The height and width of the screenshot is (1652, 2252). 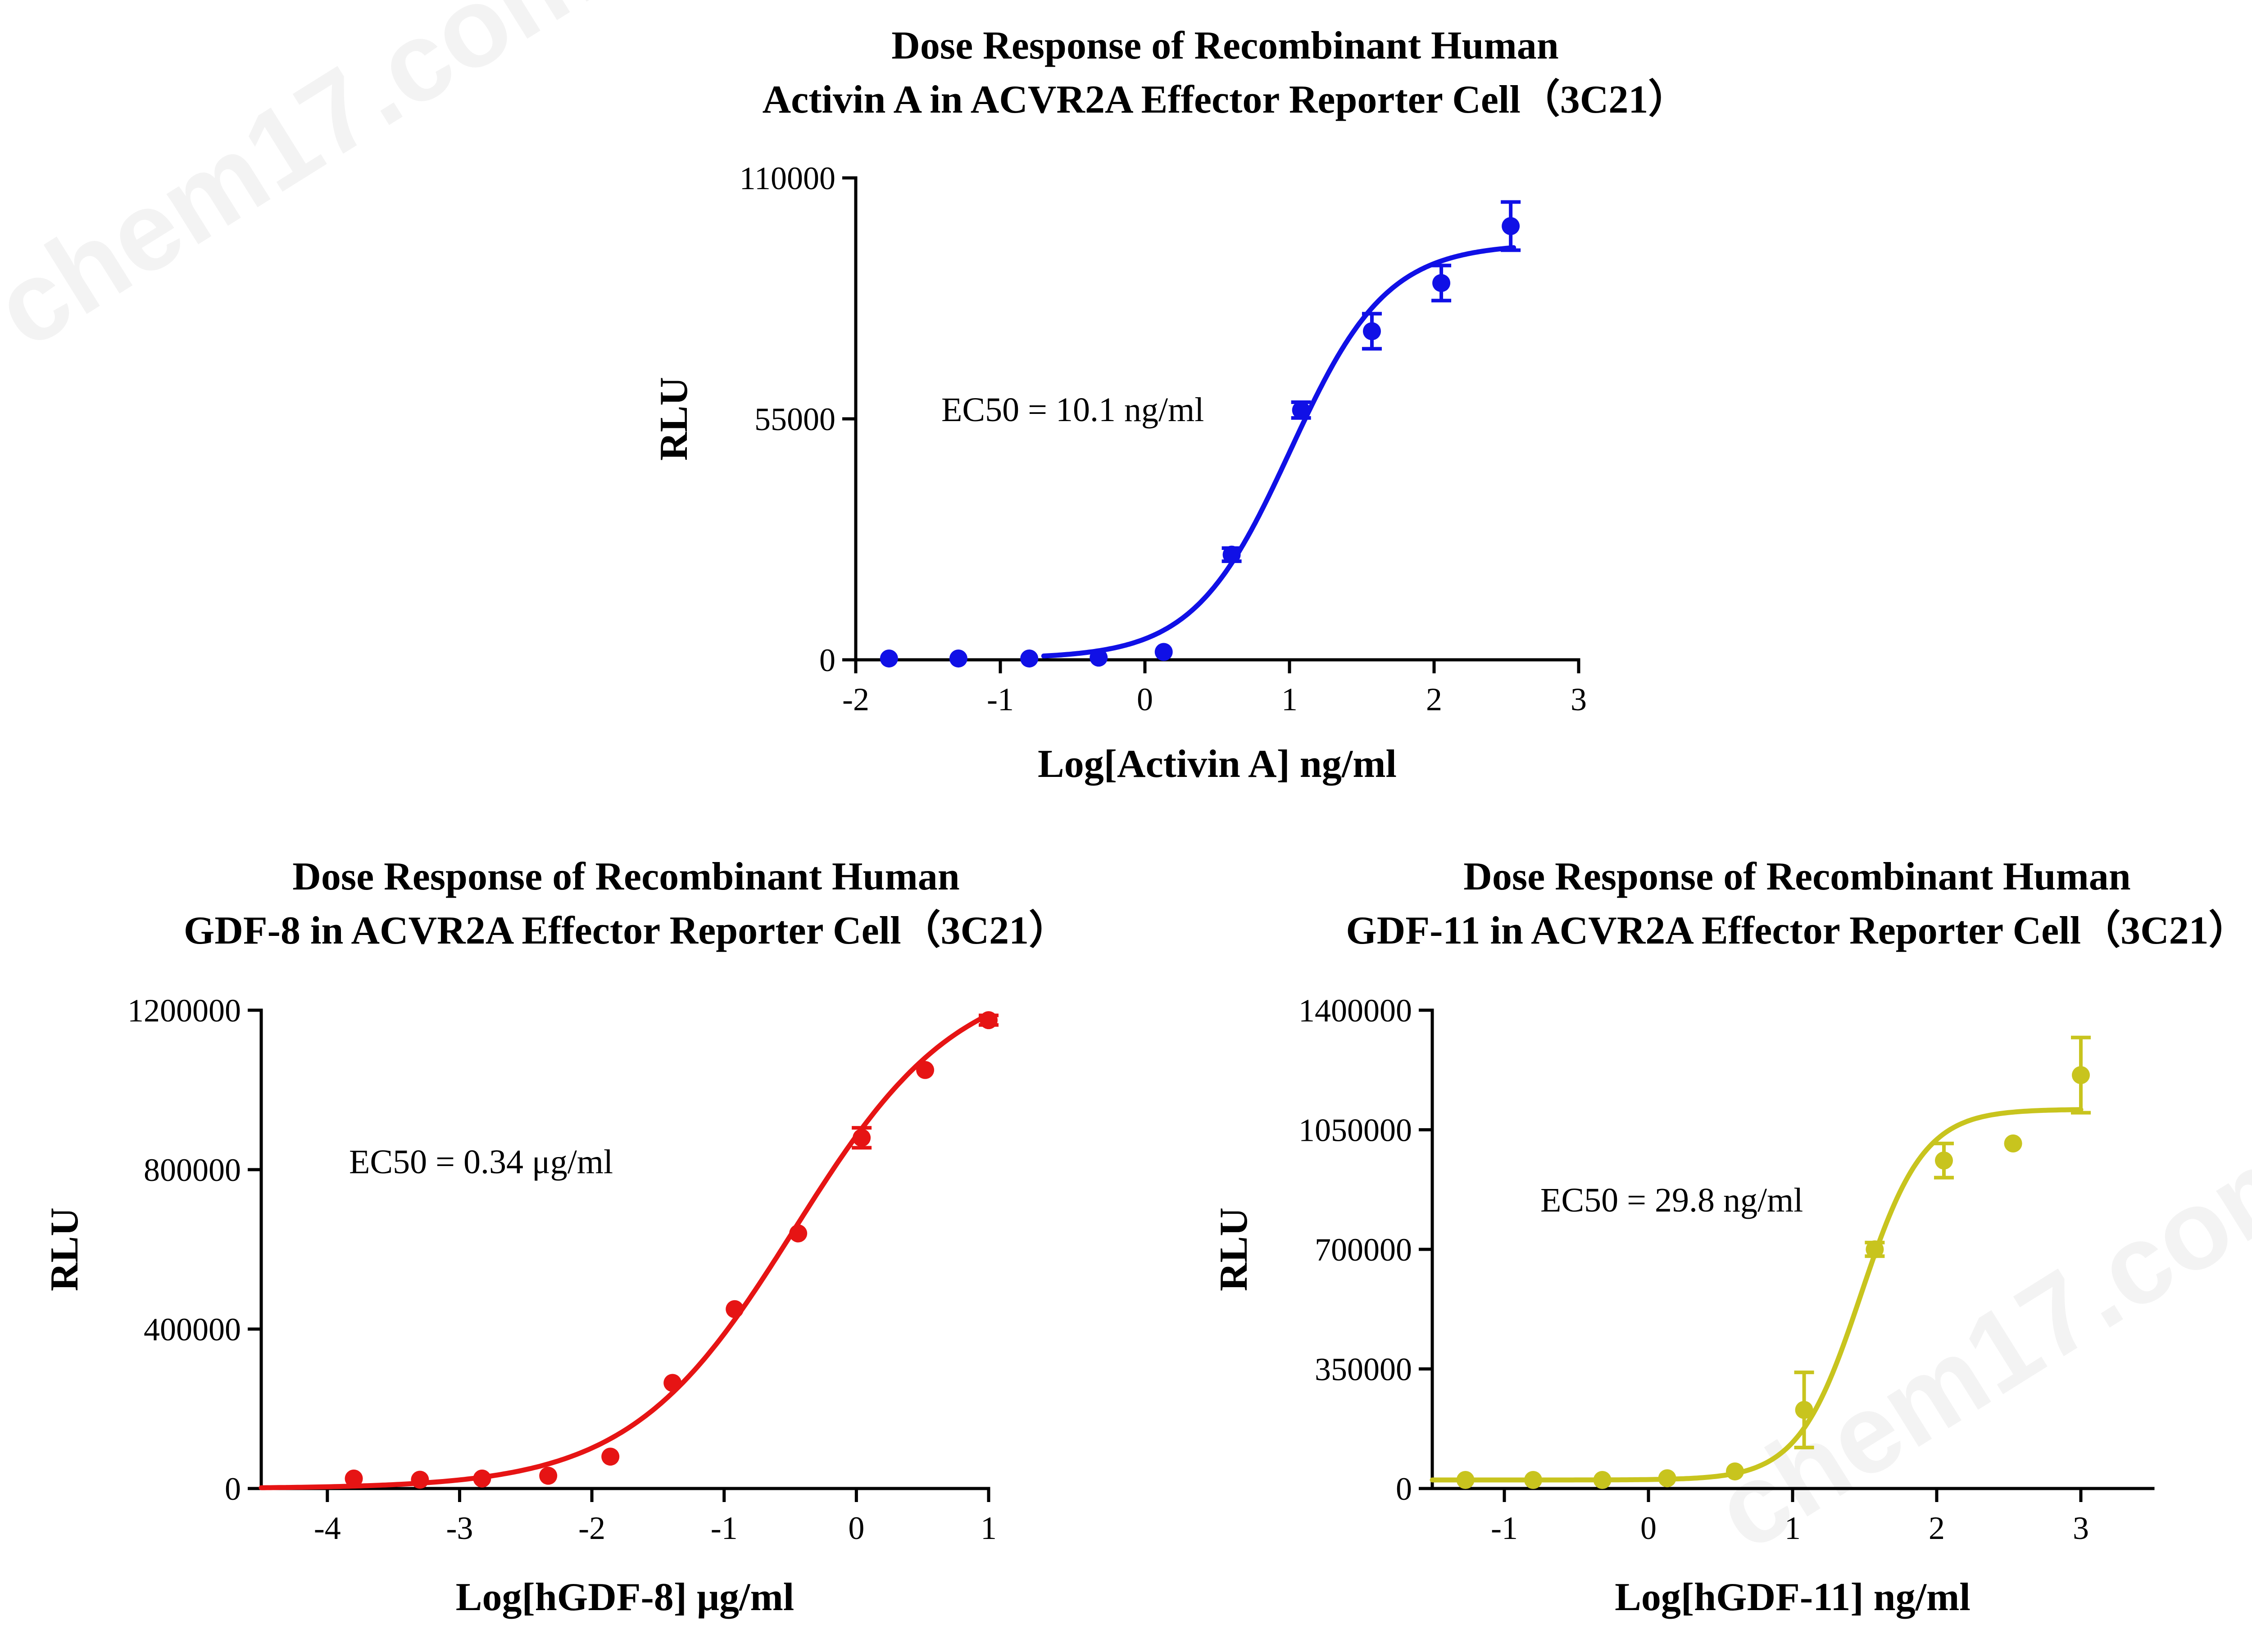 I want to click on x-tick-label: -4, so click(x=327, y=1528).